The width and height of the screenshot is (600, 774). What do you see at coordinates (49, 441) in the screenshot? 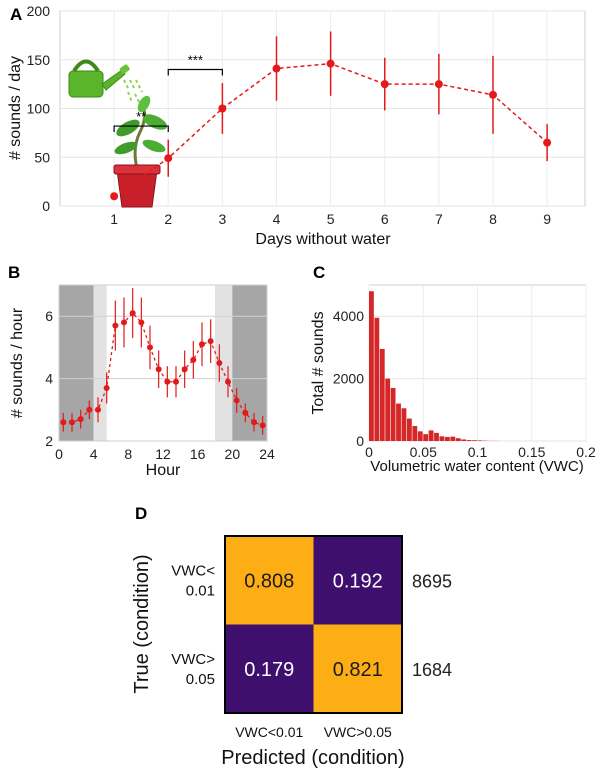
I see `y-tick-label: 2` at bounding box center [49, 441].